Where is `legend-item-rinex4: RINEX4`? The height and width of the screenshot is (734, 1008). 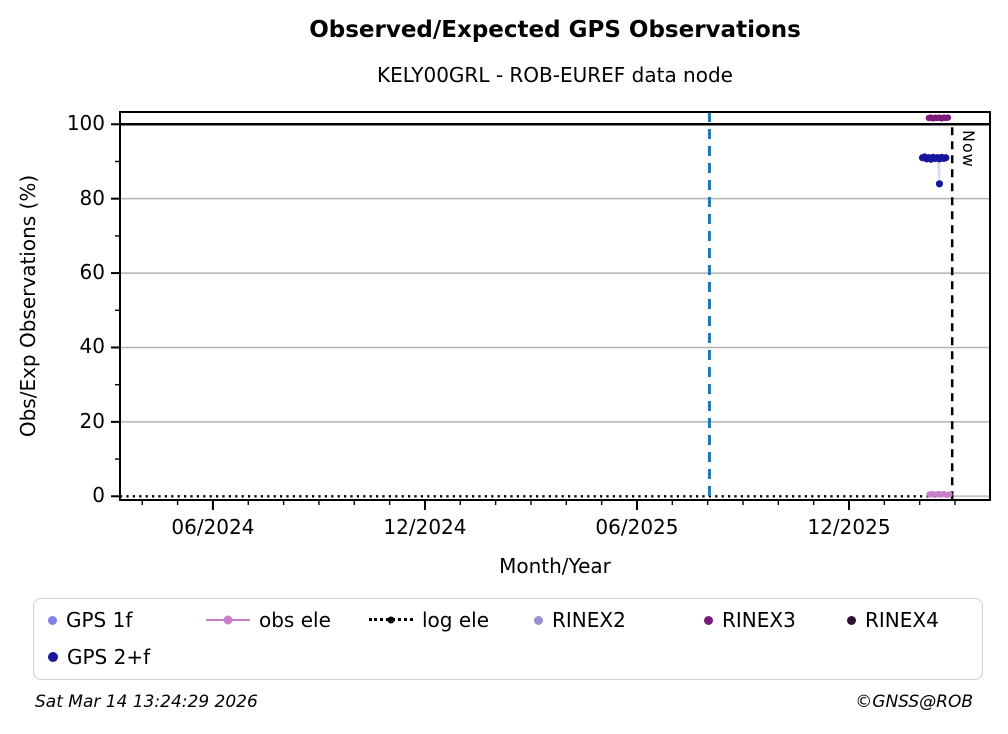 legend-item-rinex4: RINEX4 is located at coordinates (893, 620).